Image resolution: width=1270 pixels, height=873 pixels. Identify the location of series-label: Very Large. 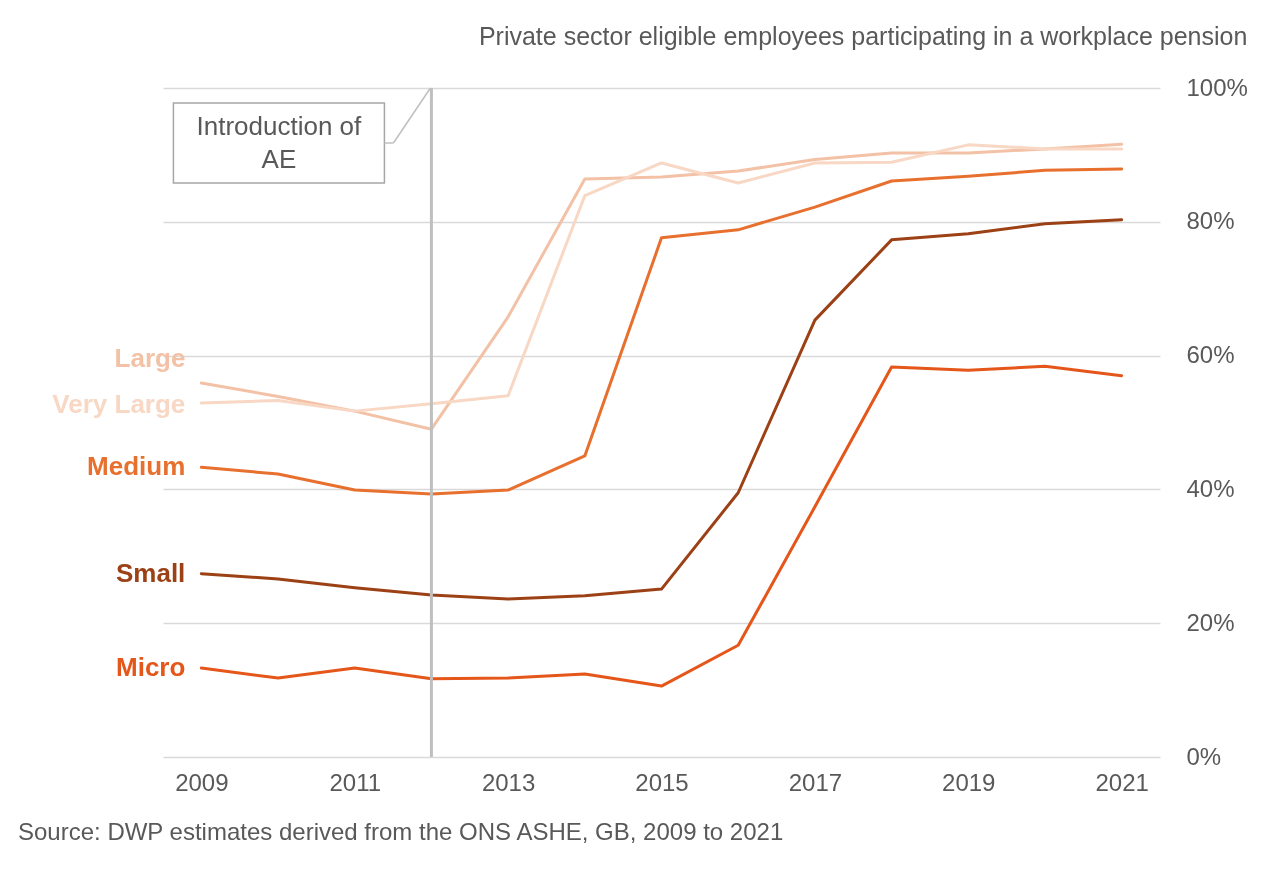
(119, 404).